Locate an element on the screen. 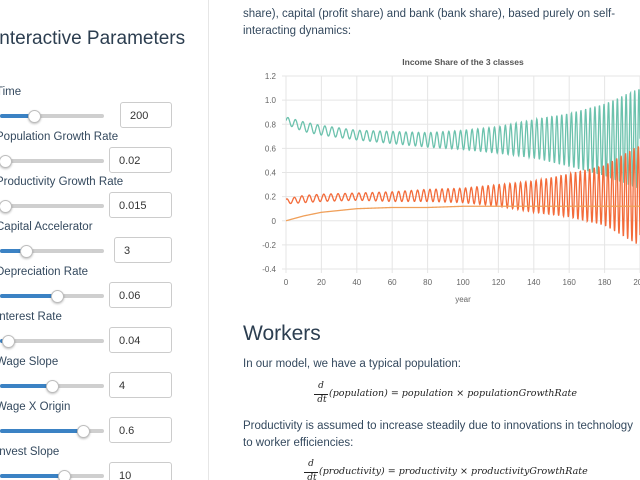  parameter-input: 0.04 is located at coordinates (140, 340).